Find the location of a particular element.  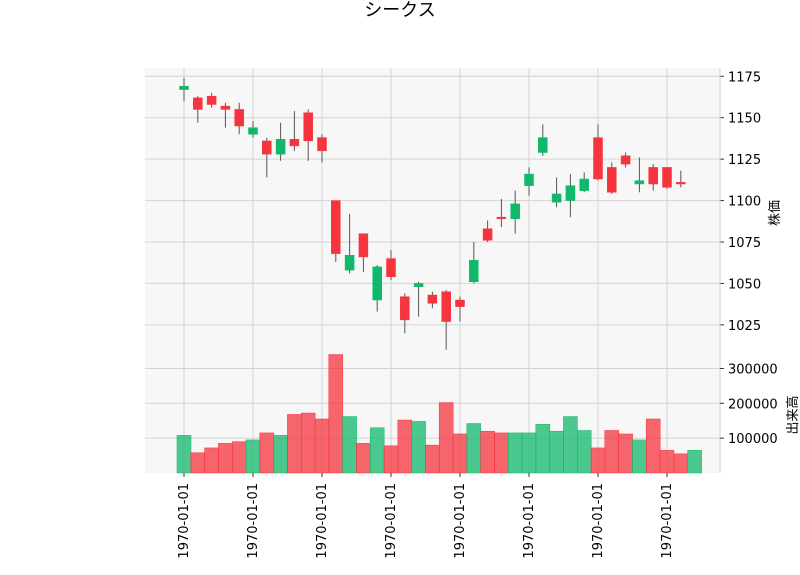

price-tick-label: 1050 is located at coordinates (744, 284).